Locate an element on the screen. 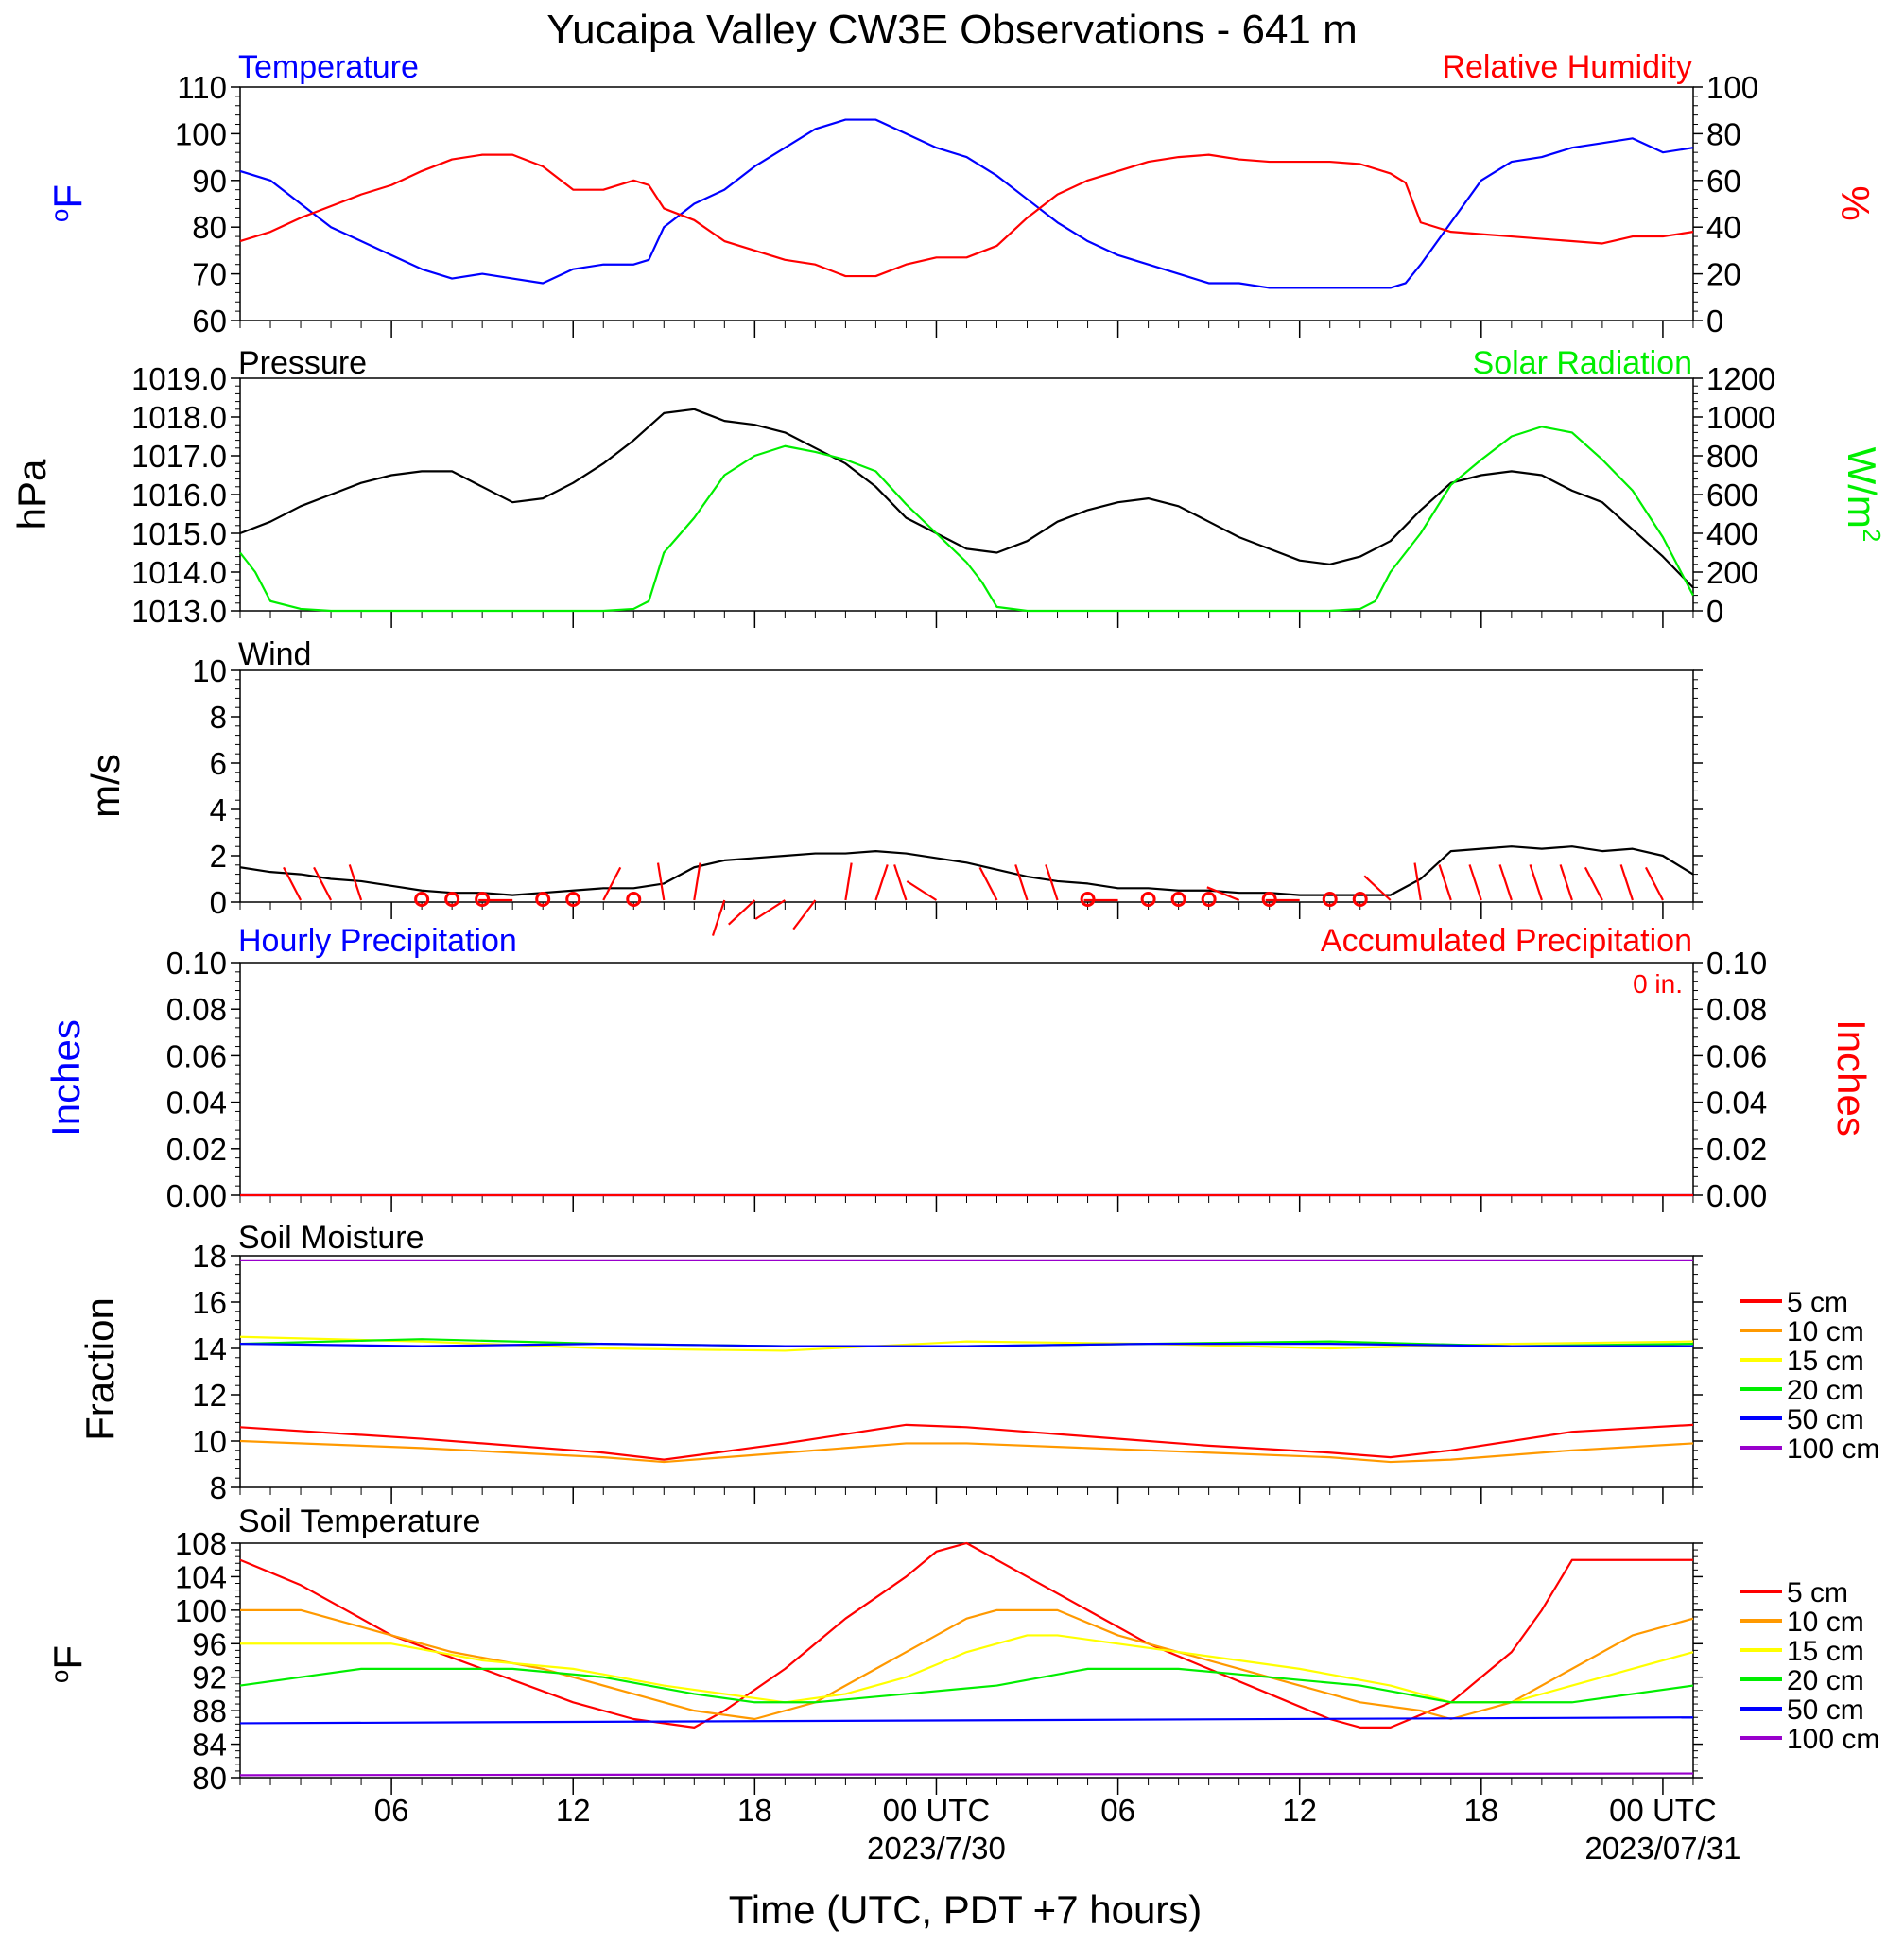 This screenshot has height=1946, width=1904. soilt-ytick-label-left: 80 is located at coordinates (210, 1779).